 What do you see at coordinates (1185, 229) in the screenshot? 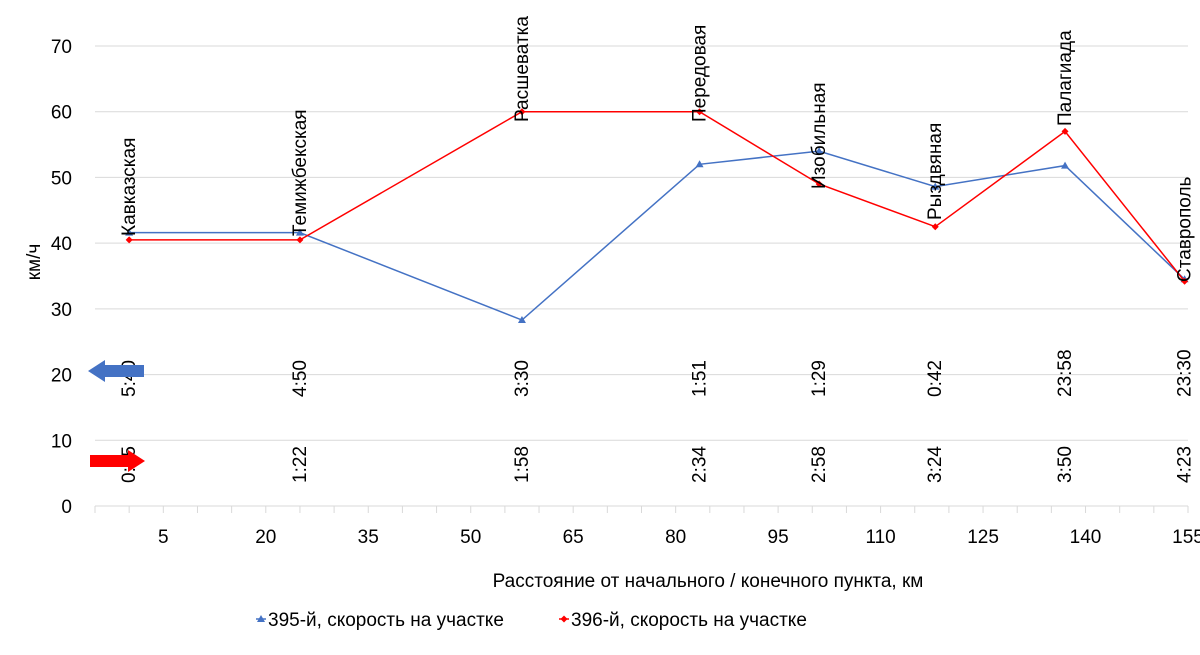
I see `station-name: Ставрополь` at bounding box center [1185, 229].